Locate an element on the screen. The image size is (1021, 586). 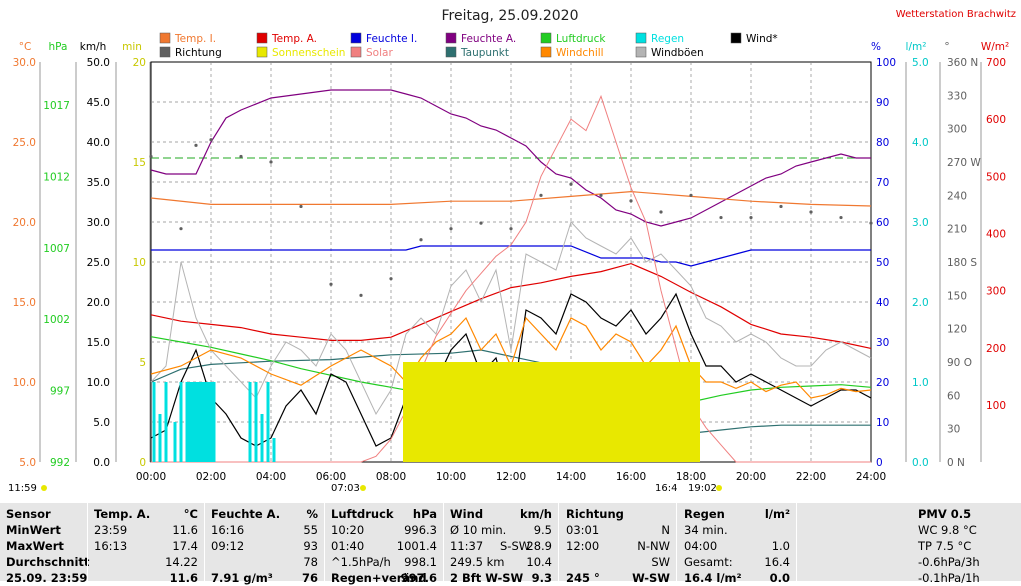
richtung-time: 12:00 is located at coordinates (583, 546).